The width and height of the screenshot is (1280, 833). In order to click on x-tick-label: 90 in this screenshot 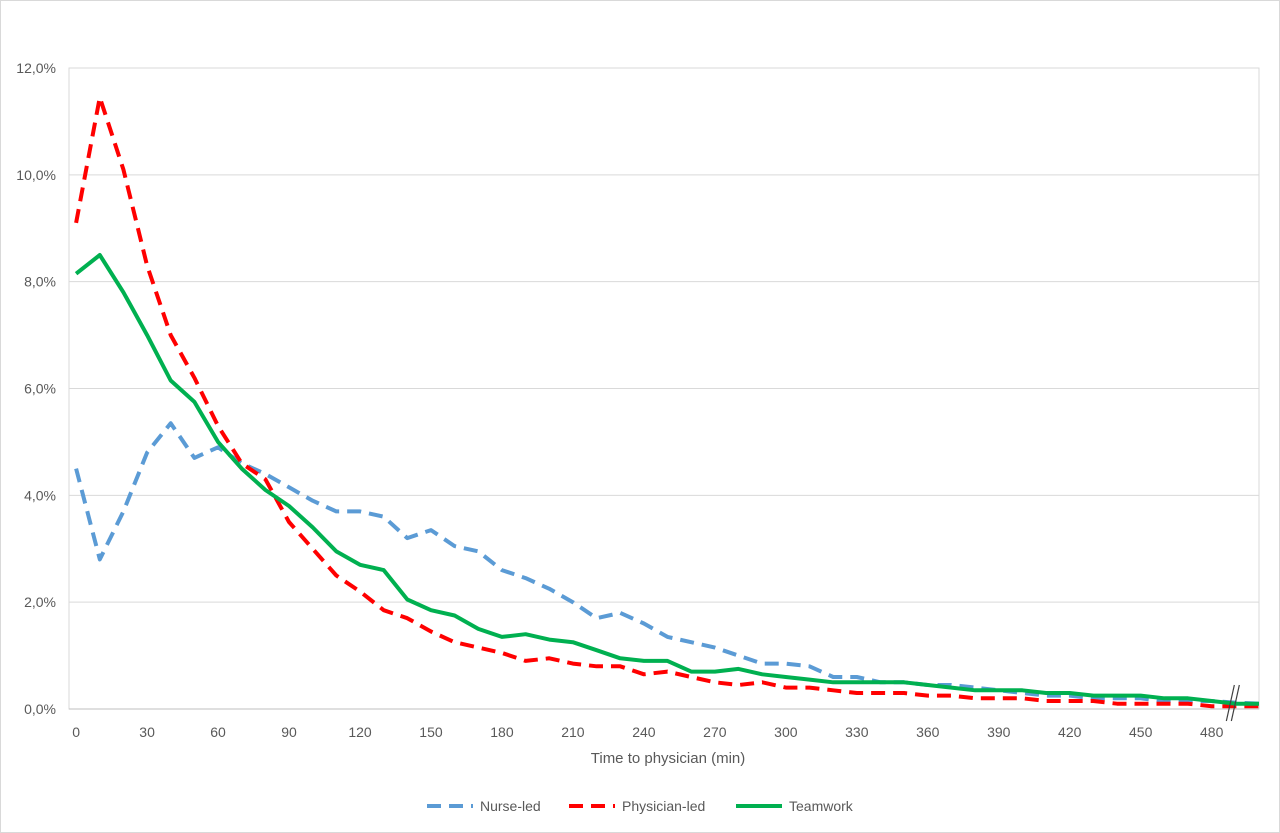, I will do `click(289, 732)`.